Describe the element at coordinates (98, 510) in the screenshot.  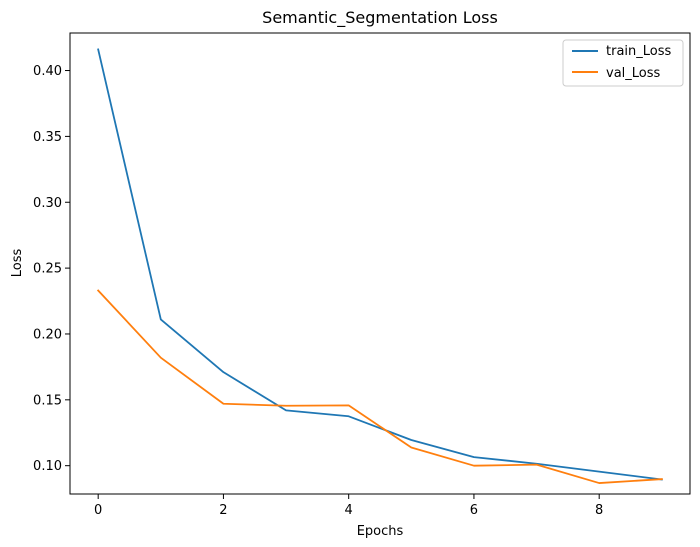
I see `x-tick-label: 0` at that location.